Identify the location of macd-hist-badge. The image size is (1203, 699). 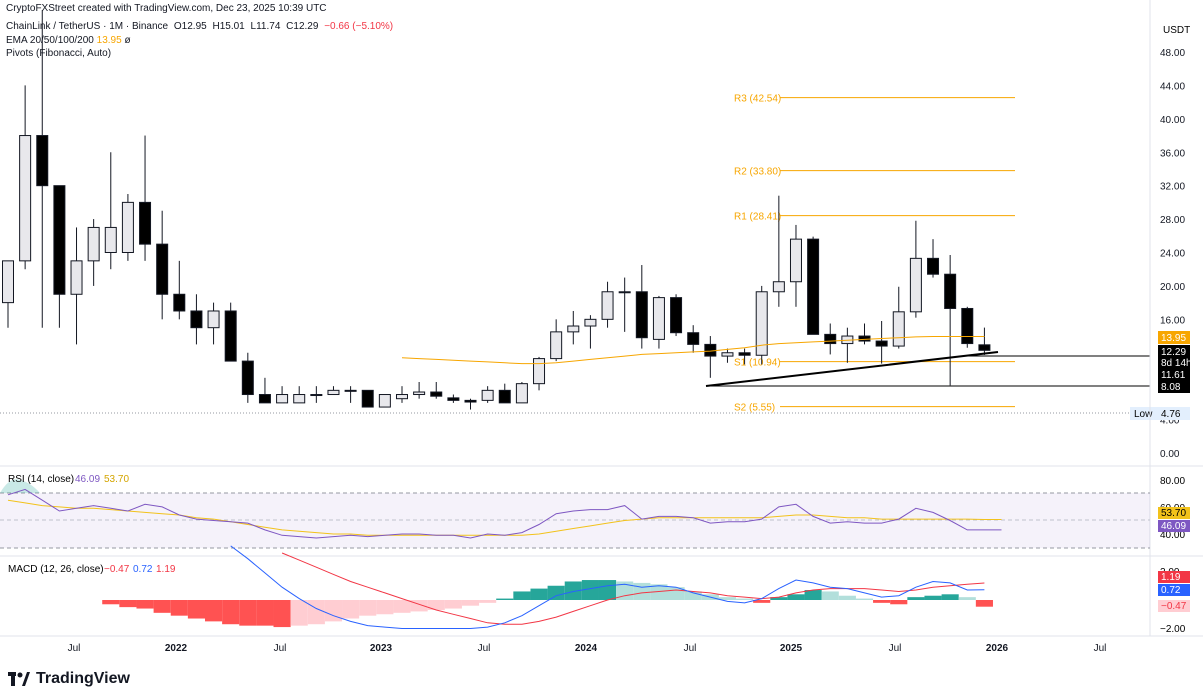
(1174, 606).